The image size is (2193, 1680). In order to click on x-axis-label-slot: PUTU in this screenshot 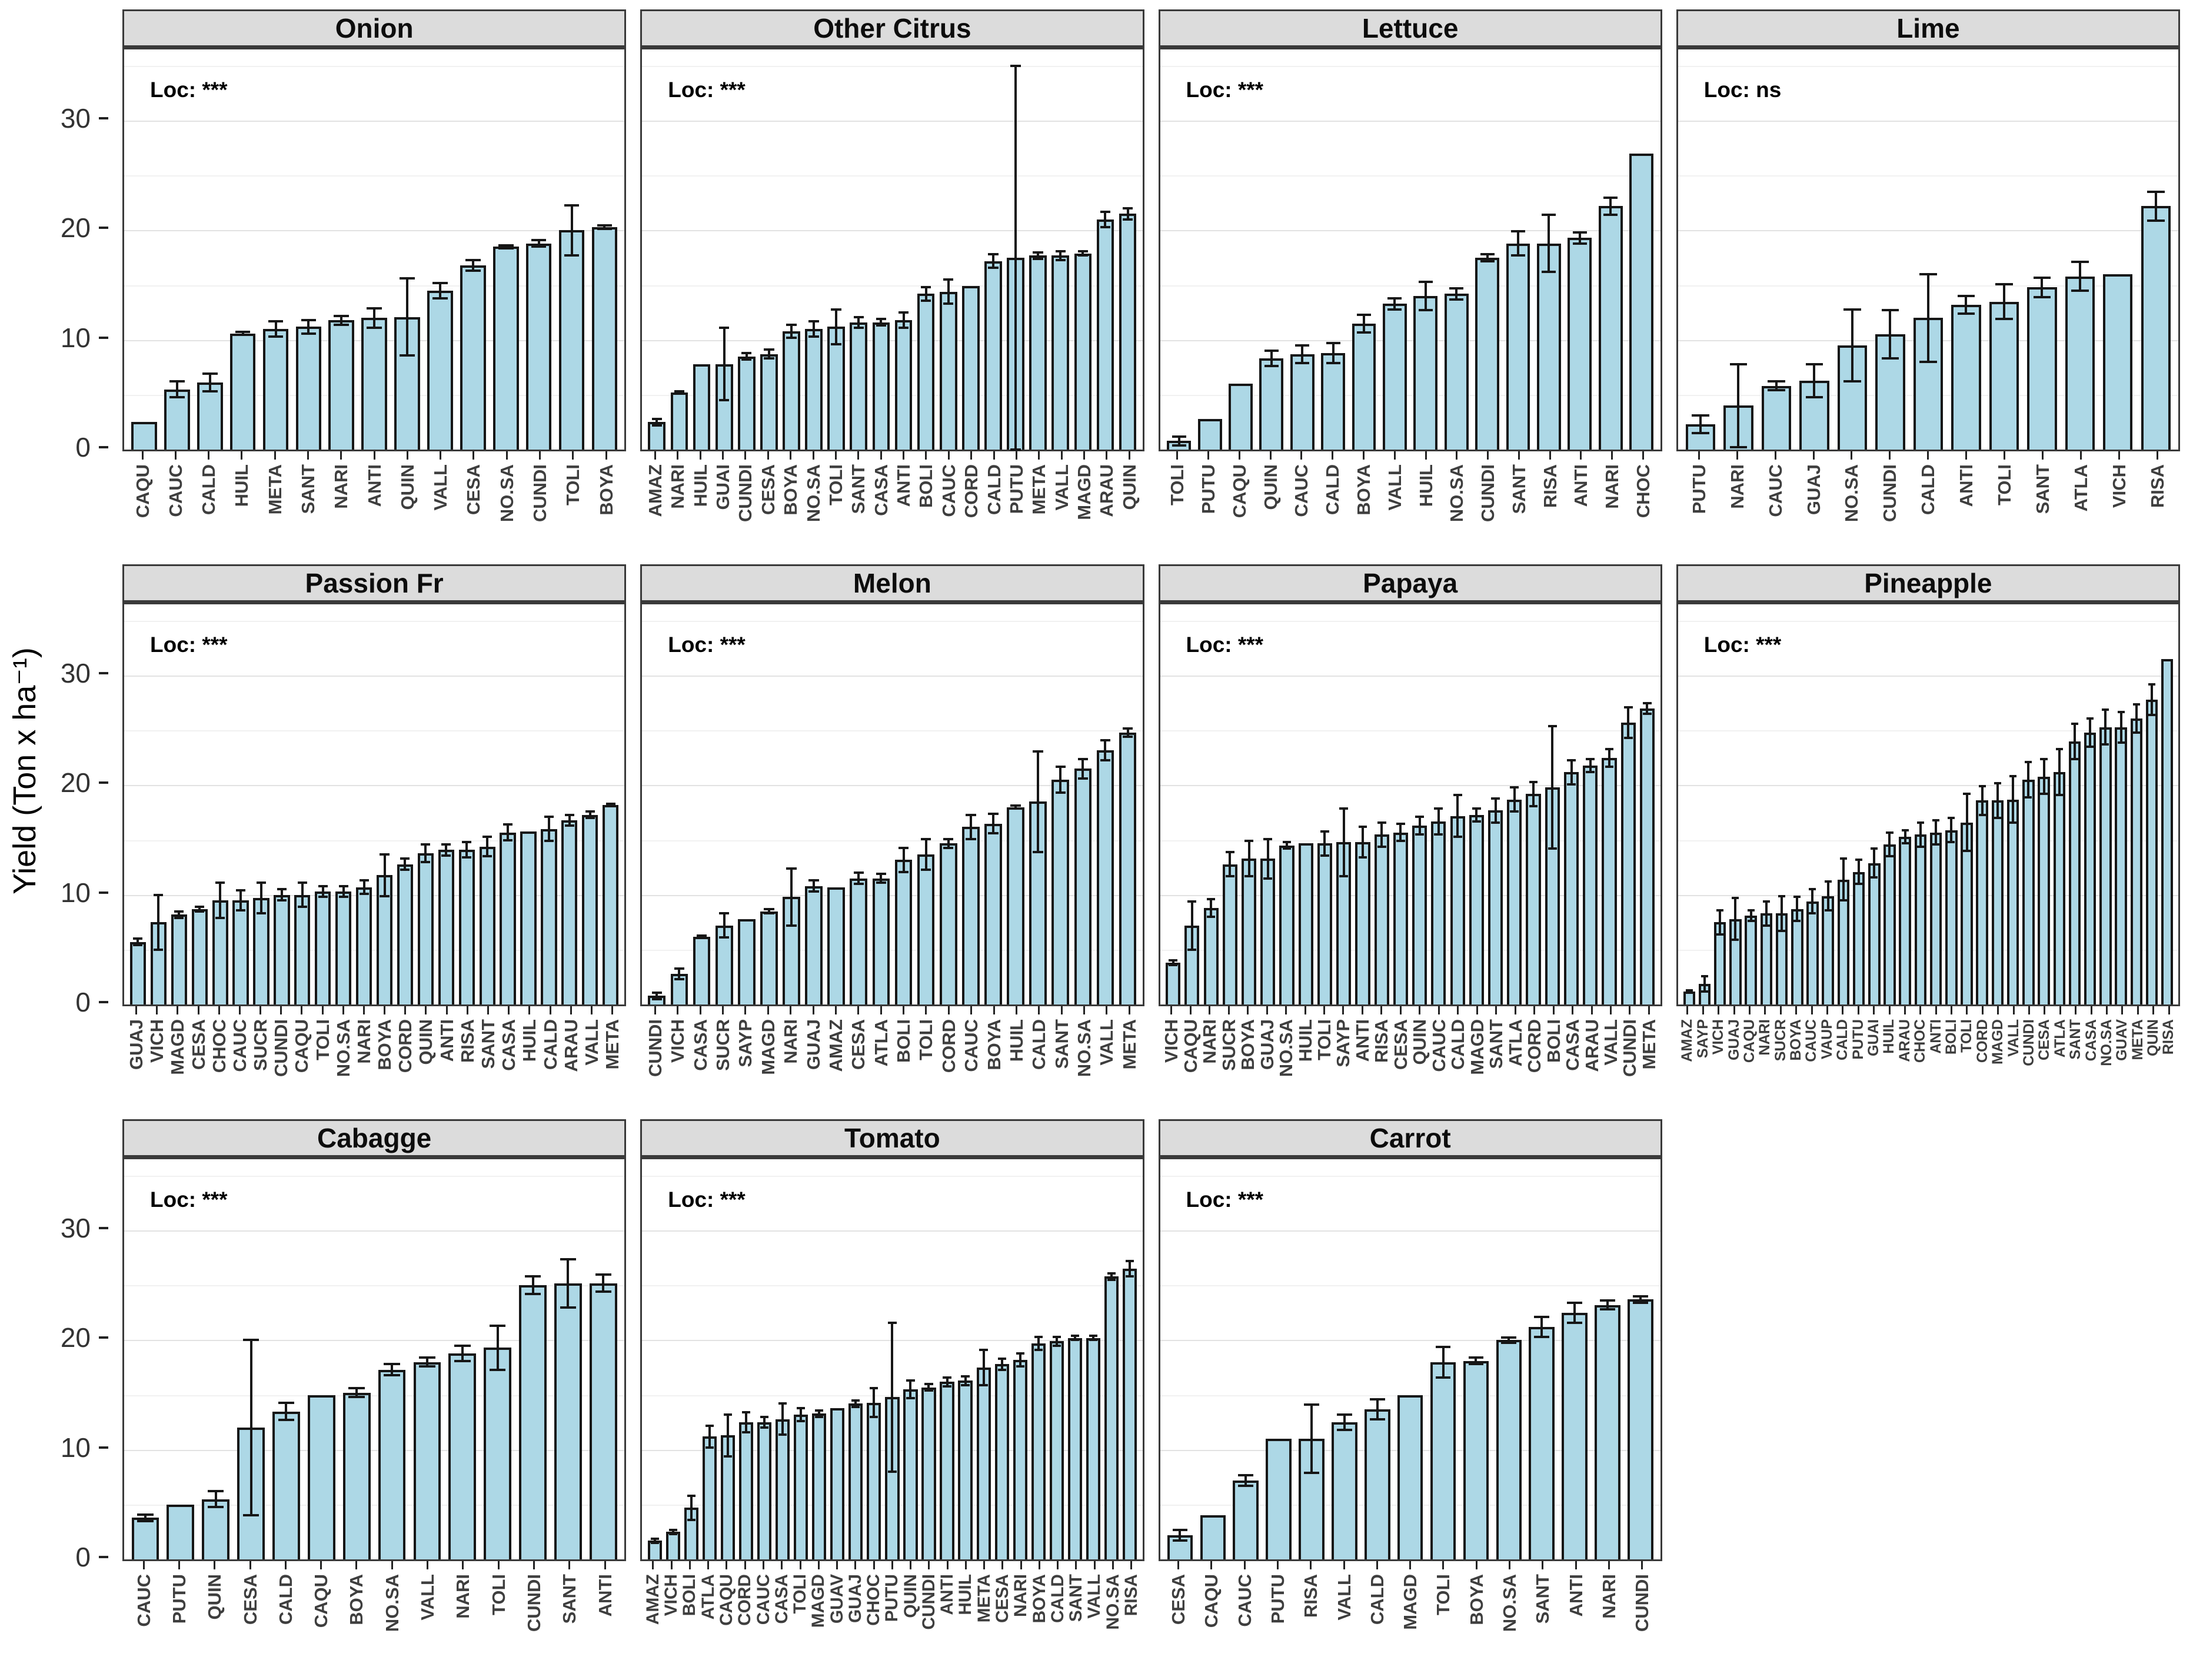, I will do `click(1699, 504)`.